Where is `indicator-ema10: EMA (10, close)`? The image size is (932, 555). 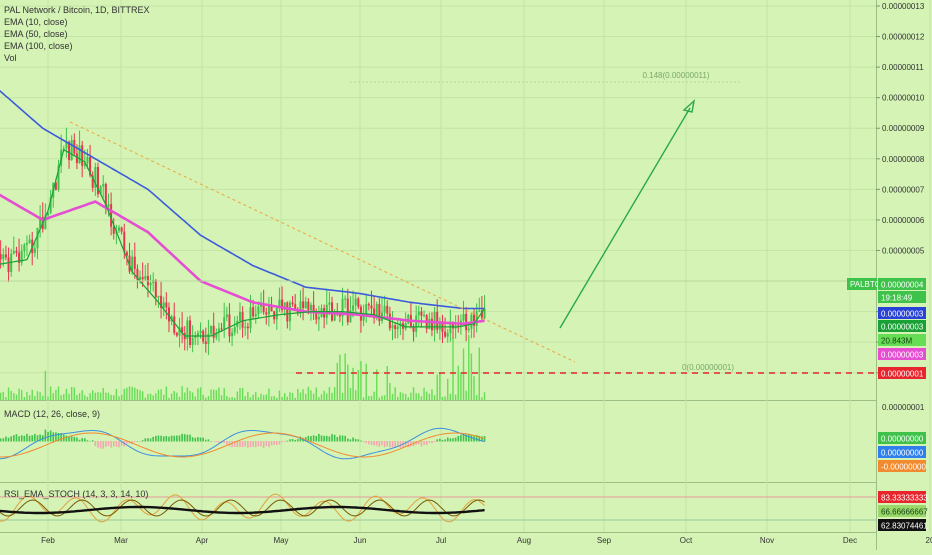
indicator-ema10: EMA (10, close) is located at coordinates (36, 22).